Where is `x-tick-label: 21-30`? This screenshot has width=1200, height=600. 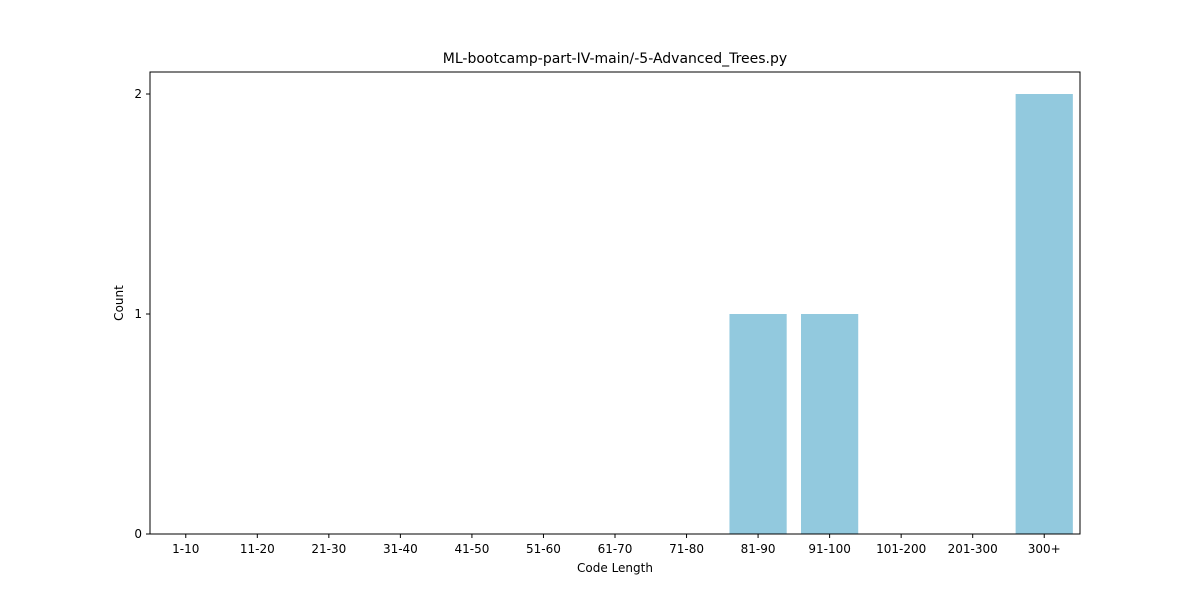 x-tick-label: 21-30 is located at coordinates (328, 549).